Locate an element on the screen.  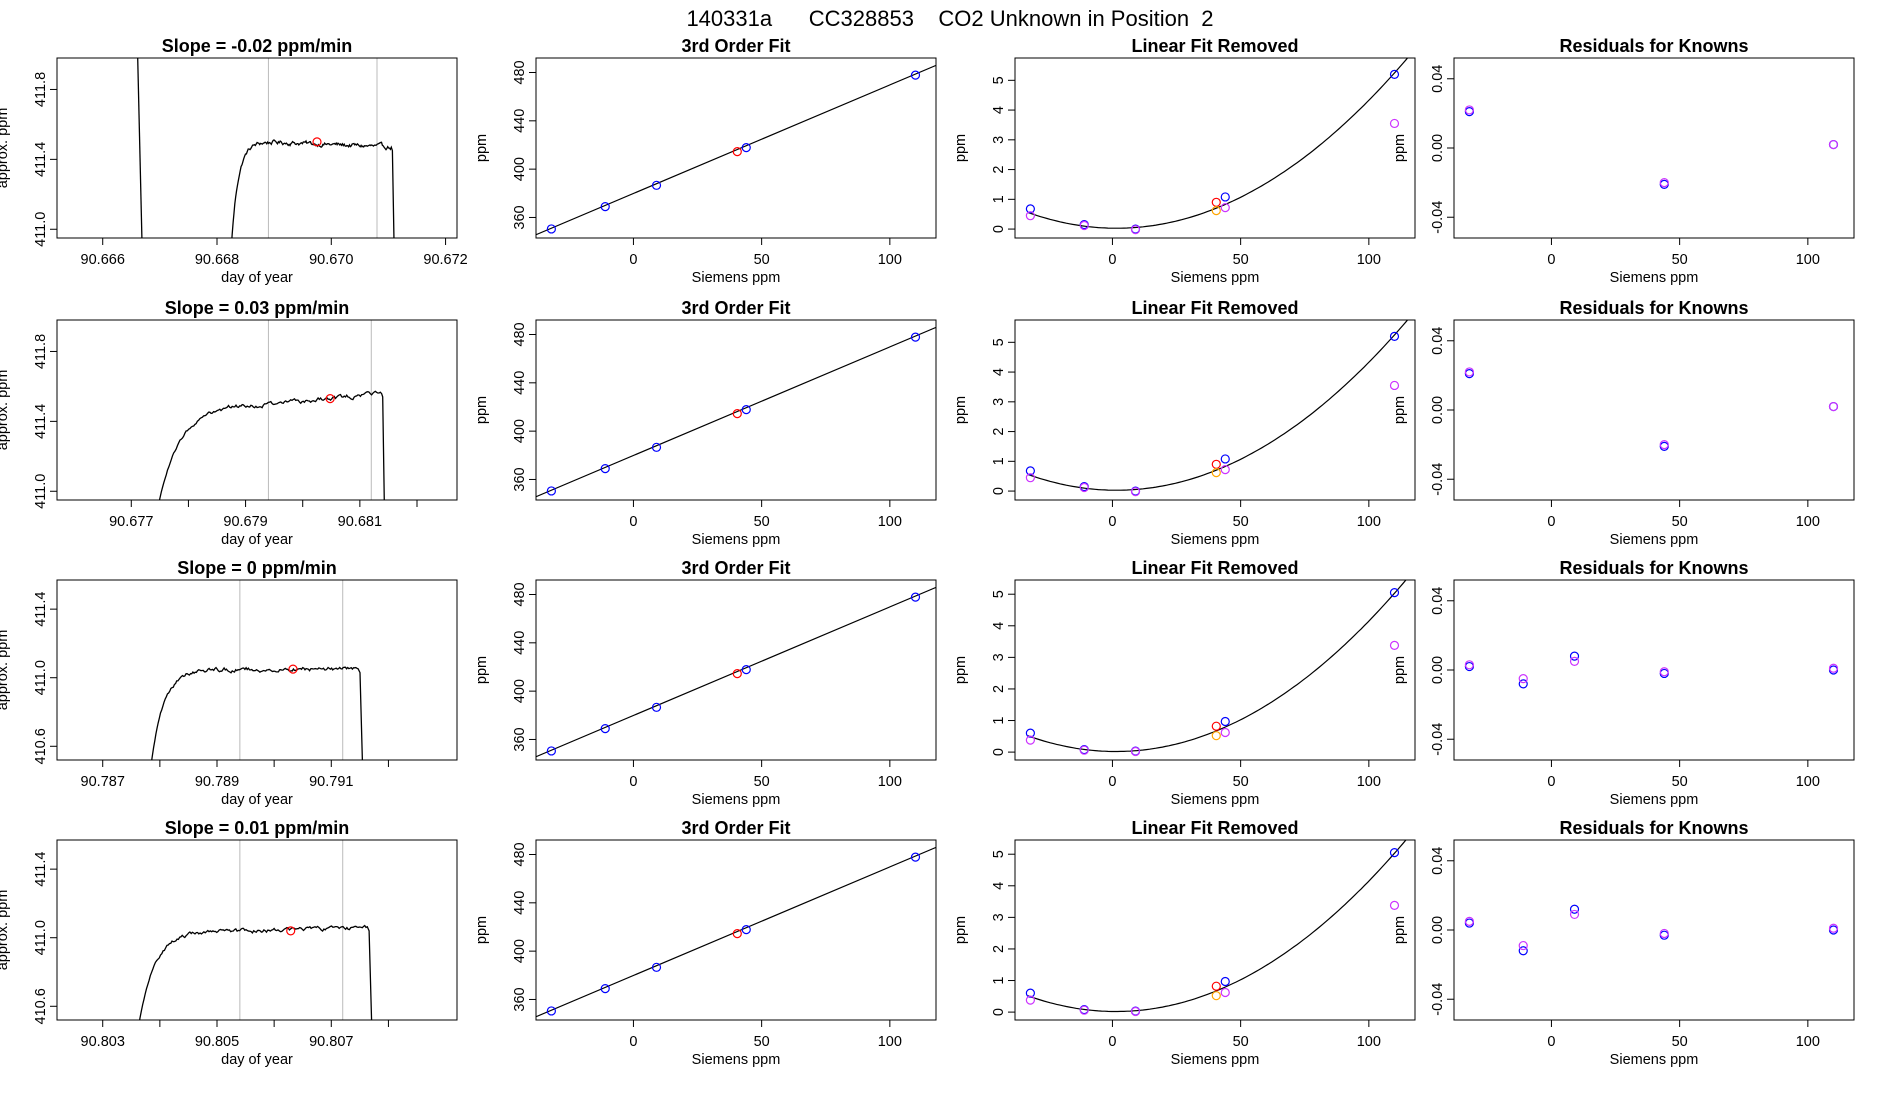
x-axis-label: day of year is located at coordinates (257, 540).